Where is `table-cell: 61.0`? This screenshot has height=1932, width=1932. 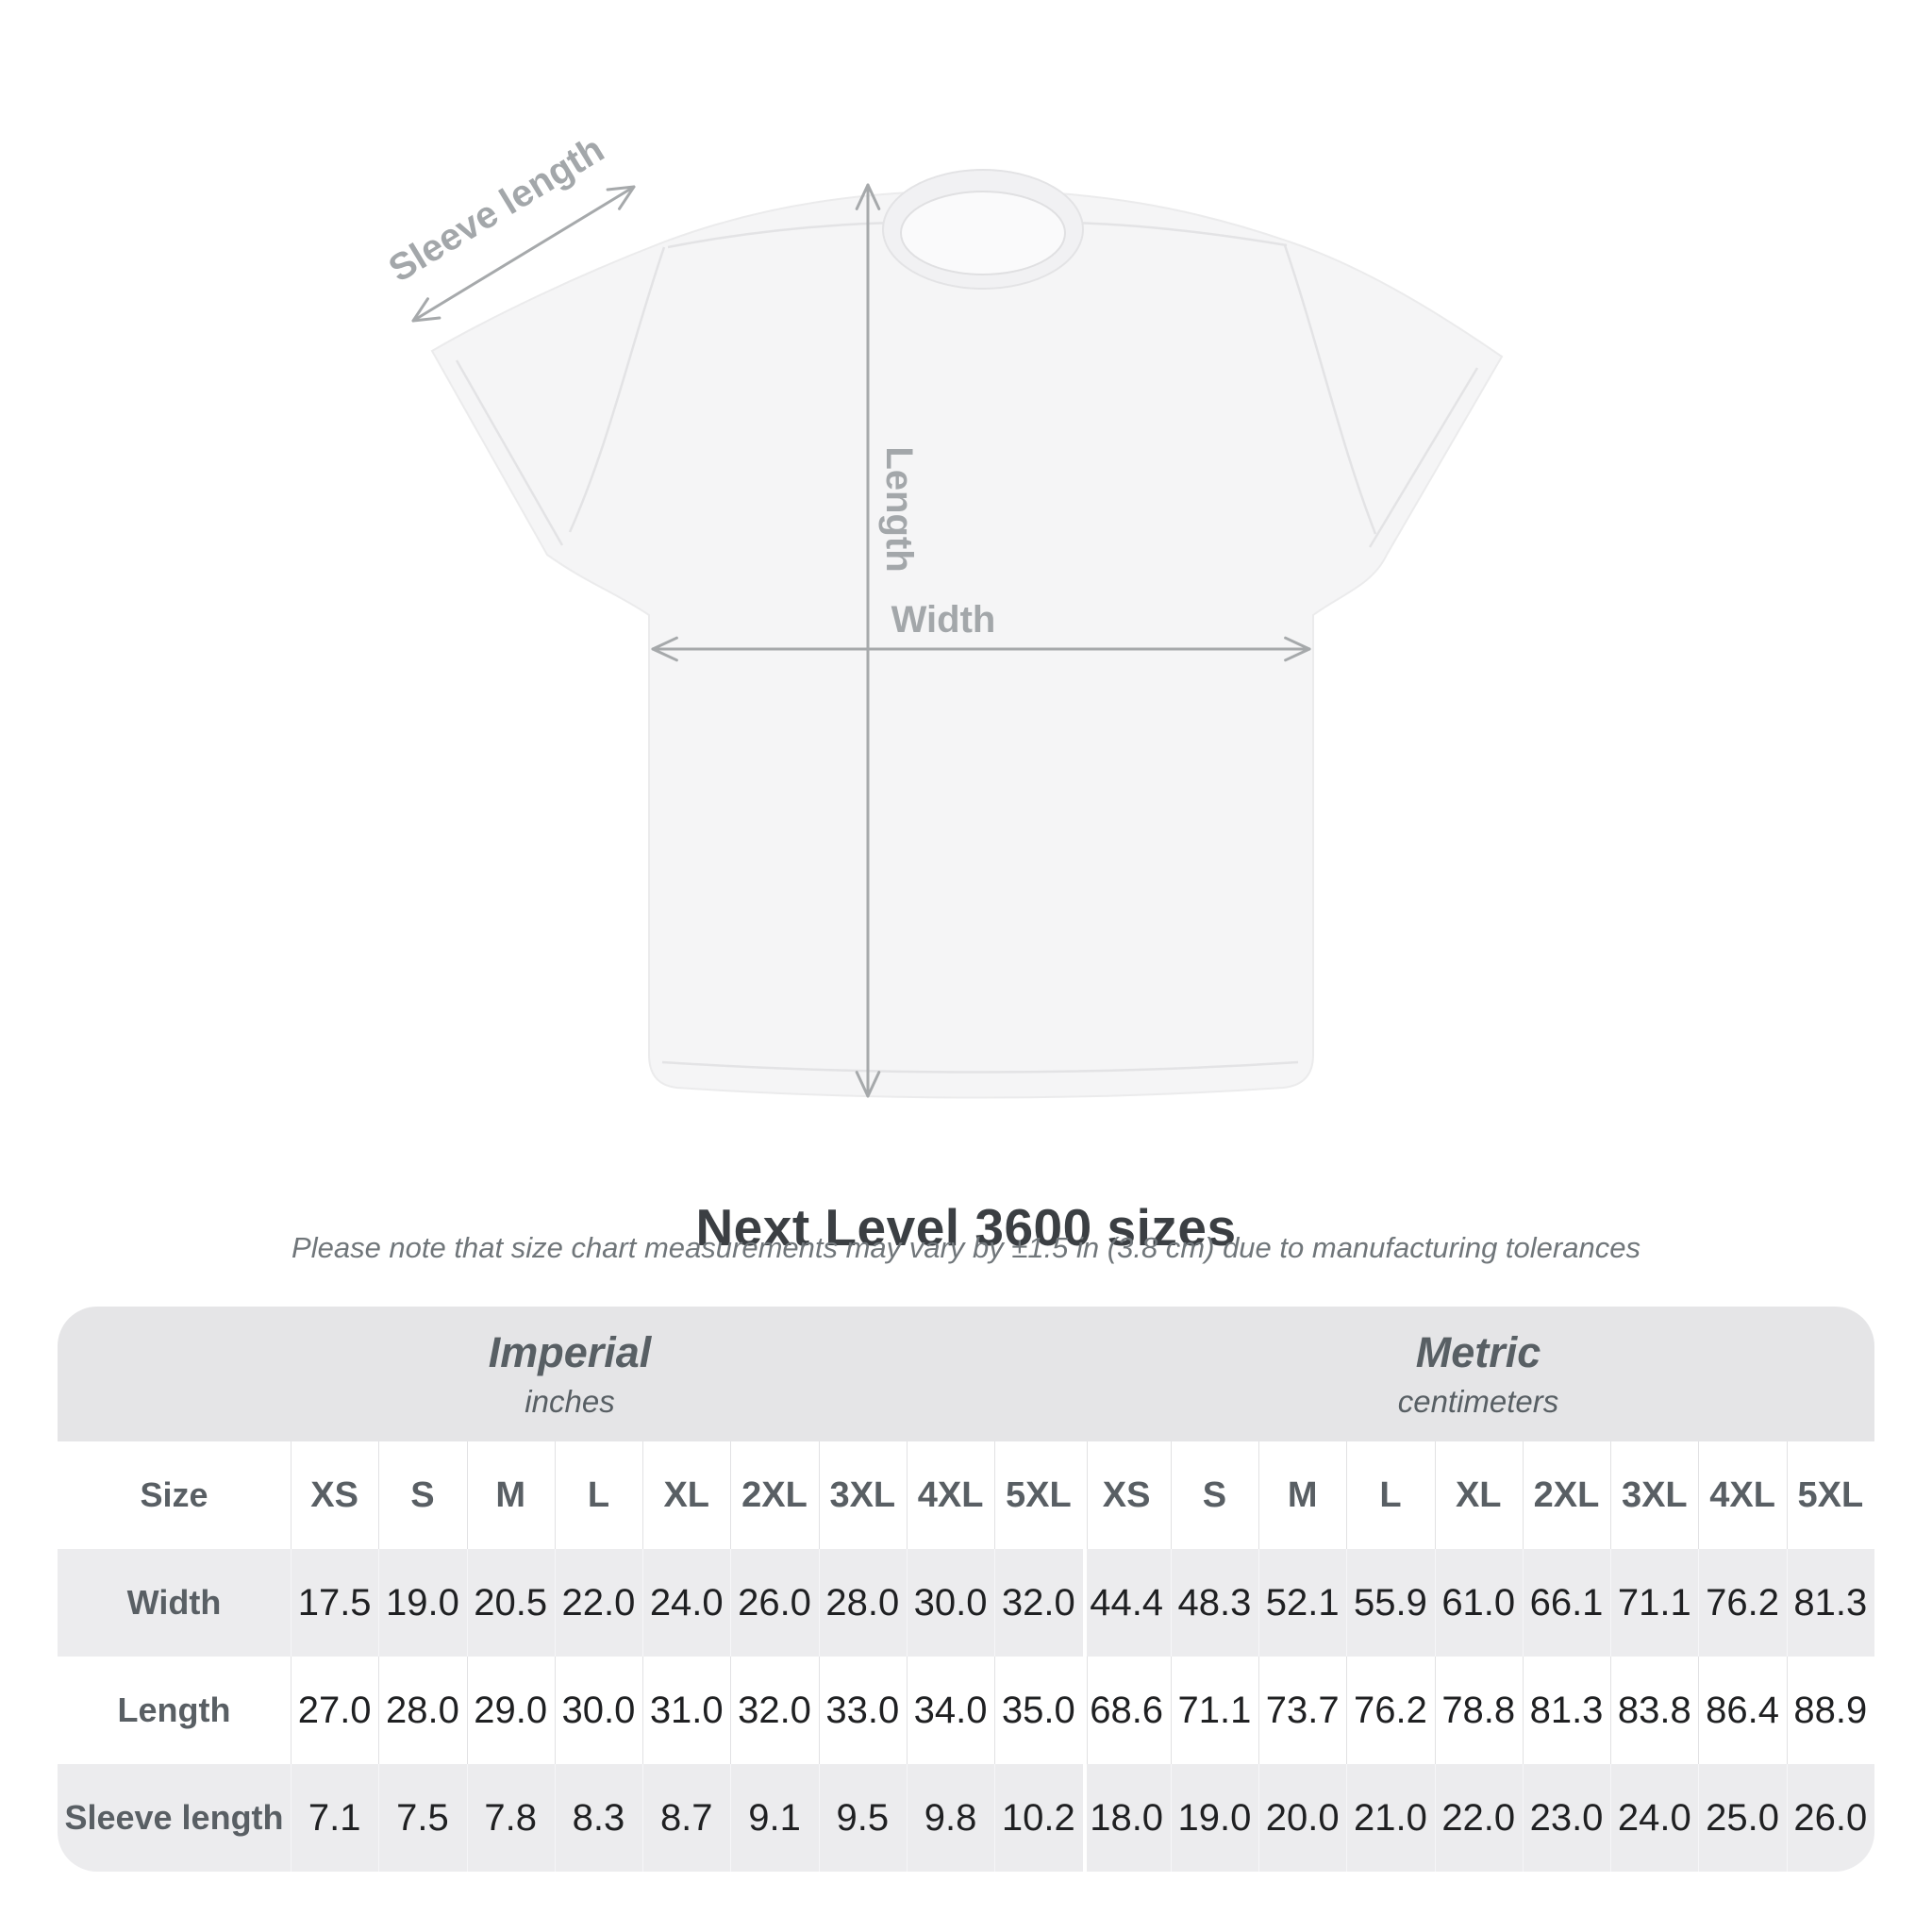
table-cell: 61.0 is located at coordinates (1478, 1603).